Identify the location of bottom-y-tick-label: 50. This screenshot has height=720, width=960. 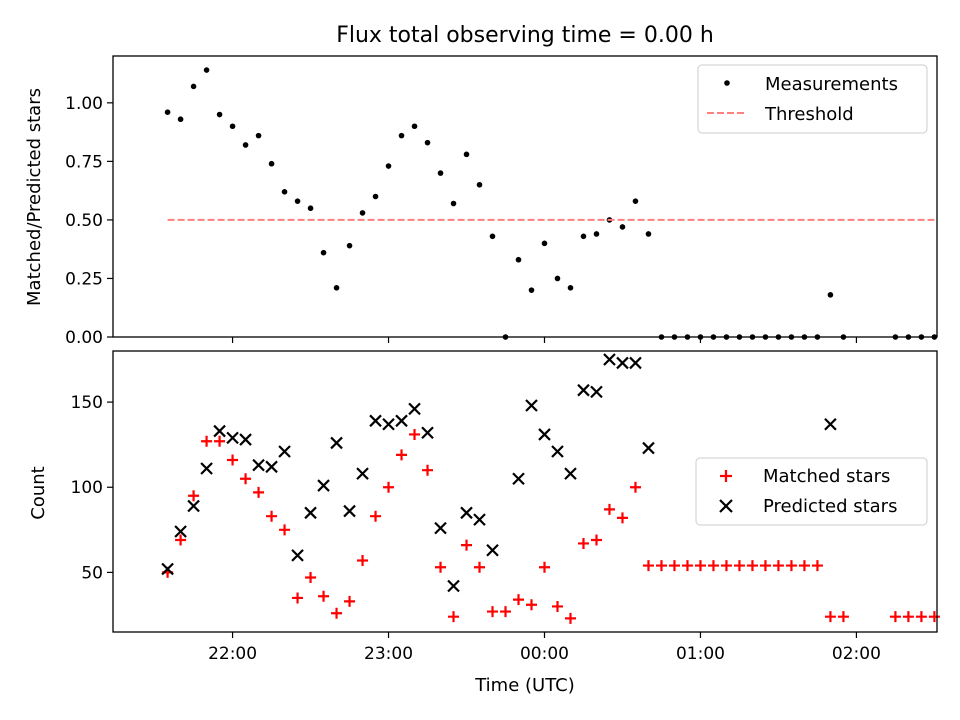
(92, 573).